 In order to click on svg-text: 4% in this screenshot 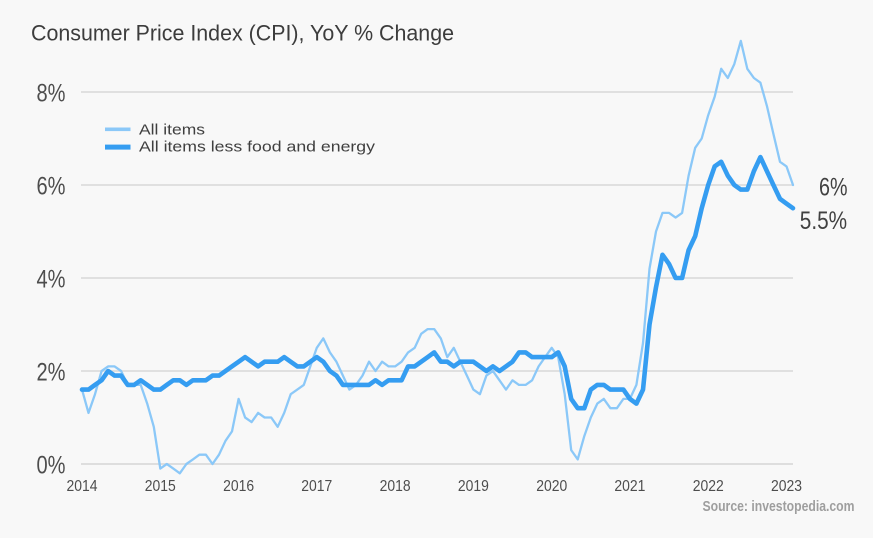, I will do `click(51, 279)`.